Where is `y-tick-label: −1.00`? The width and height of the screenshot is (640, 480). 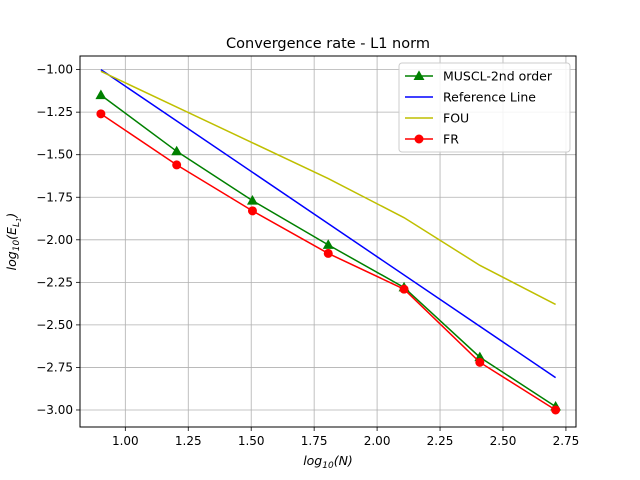
y-tick-label: −1.00 is located at coordinates (54, 70).